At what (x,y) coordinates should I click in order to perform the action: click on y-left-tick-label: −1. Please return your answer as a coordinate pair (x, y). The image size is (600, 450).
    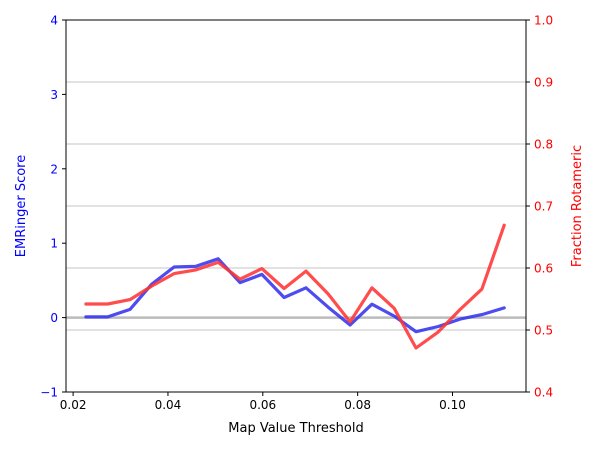
    Looking at the image, I should click on (49, 393).